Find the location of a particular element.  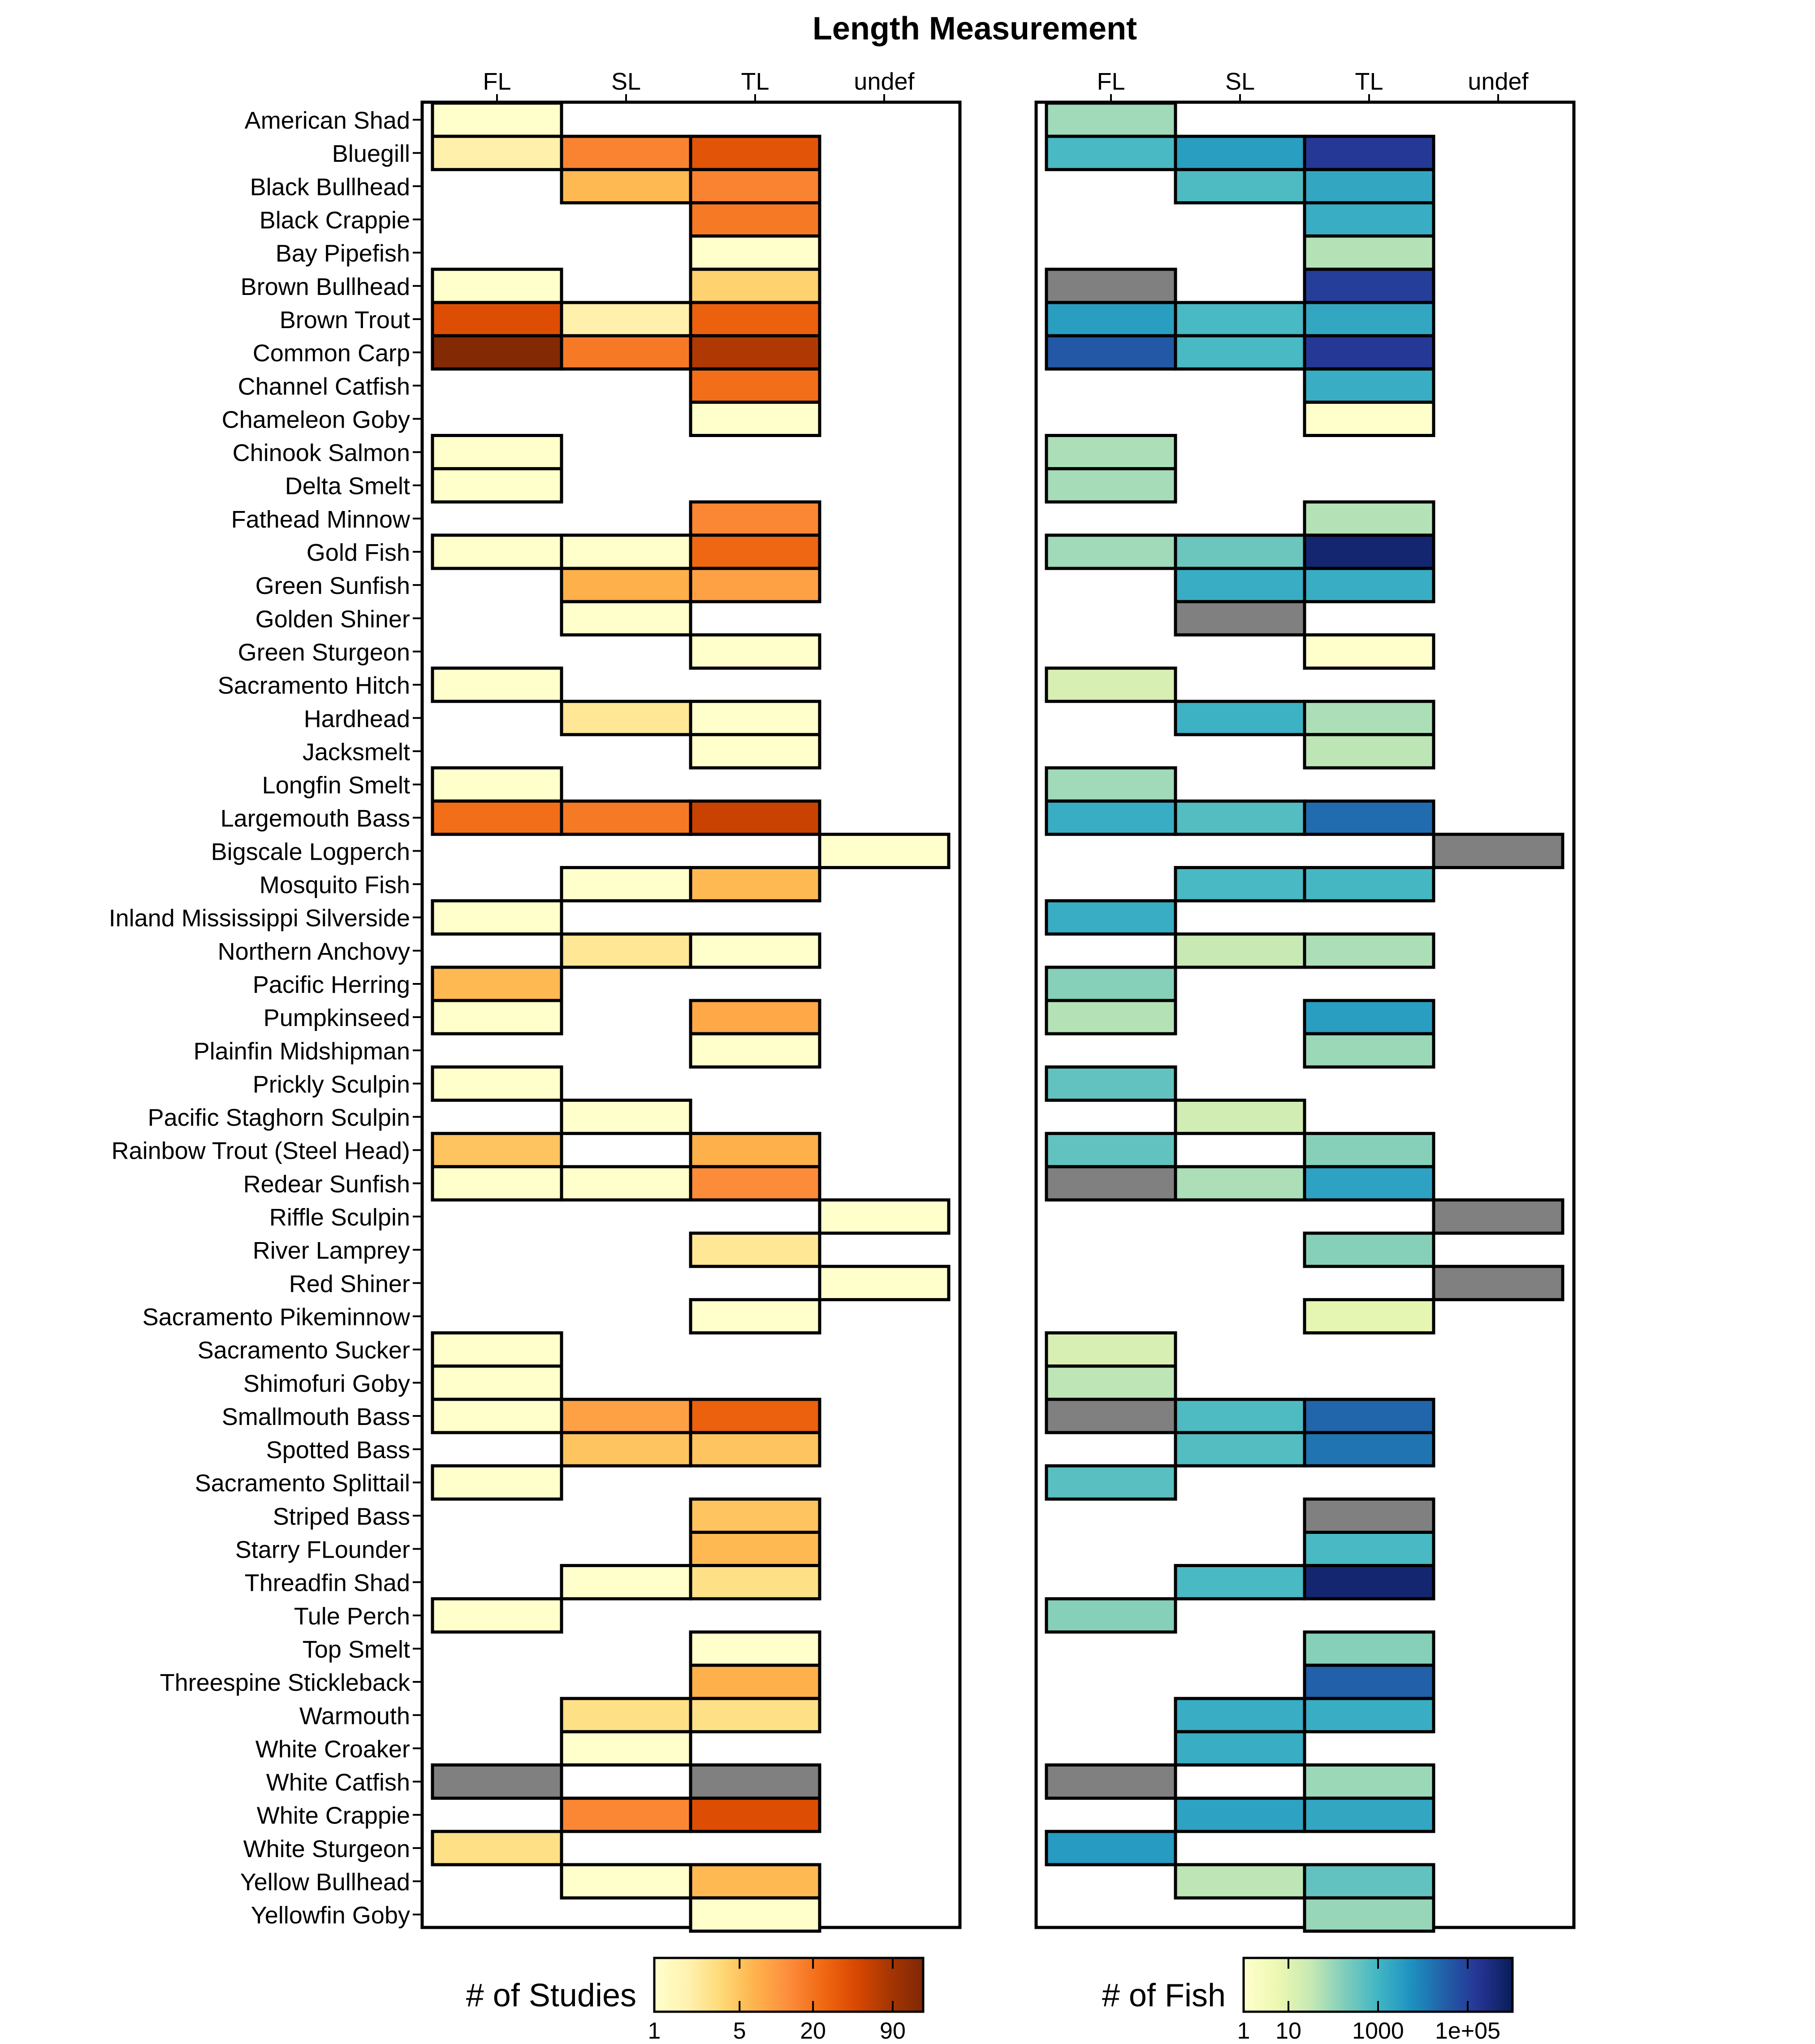

cell-brown-bullhead-tl is located at coordinates (1369, 286).